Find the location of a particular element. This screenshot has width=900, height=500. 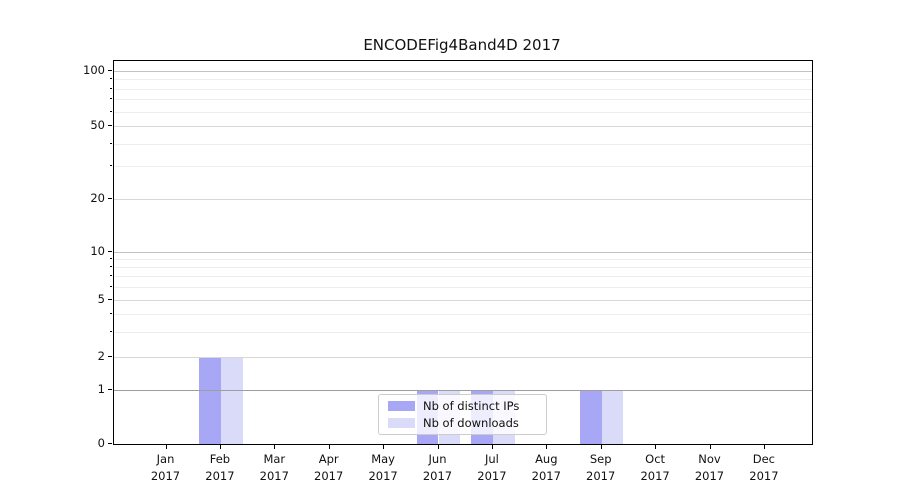

x-tick-label: Sep 2017 is located at coordinates (601, 467).